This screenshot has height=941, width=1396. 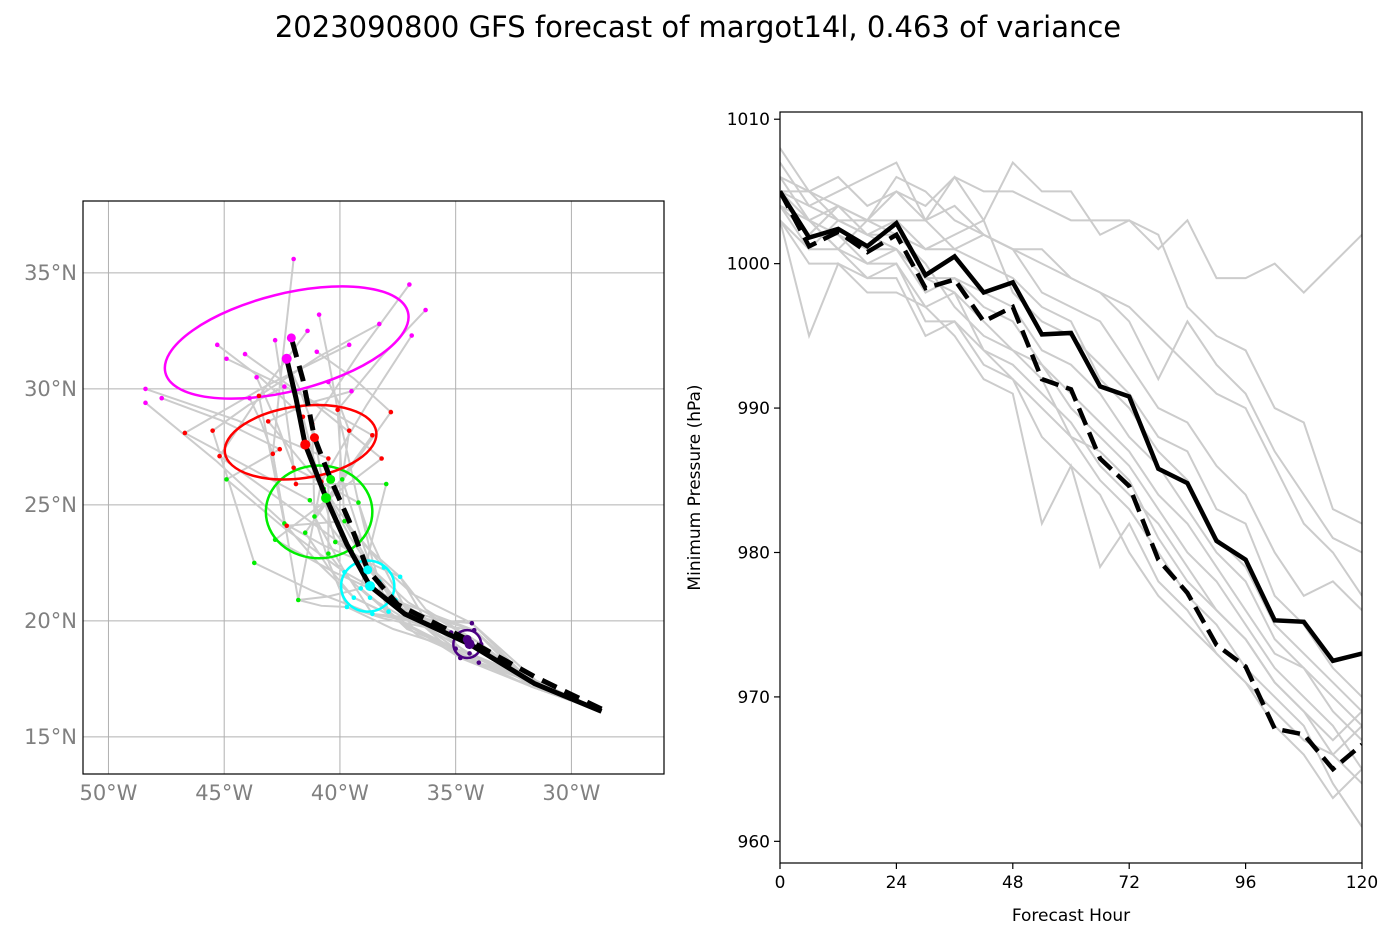 What do you see at coordinates (571, 793) in the screenshot?
I see `map-xtick-label: 30°W` at bounding box center [571, 793].